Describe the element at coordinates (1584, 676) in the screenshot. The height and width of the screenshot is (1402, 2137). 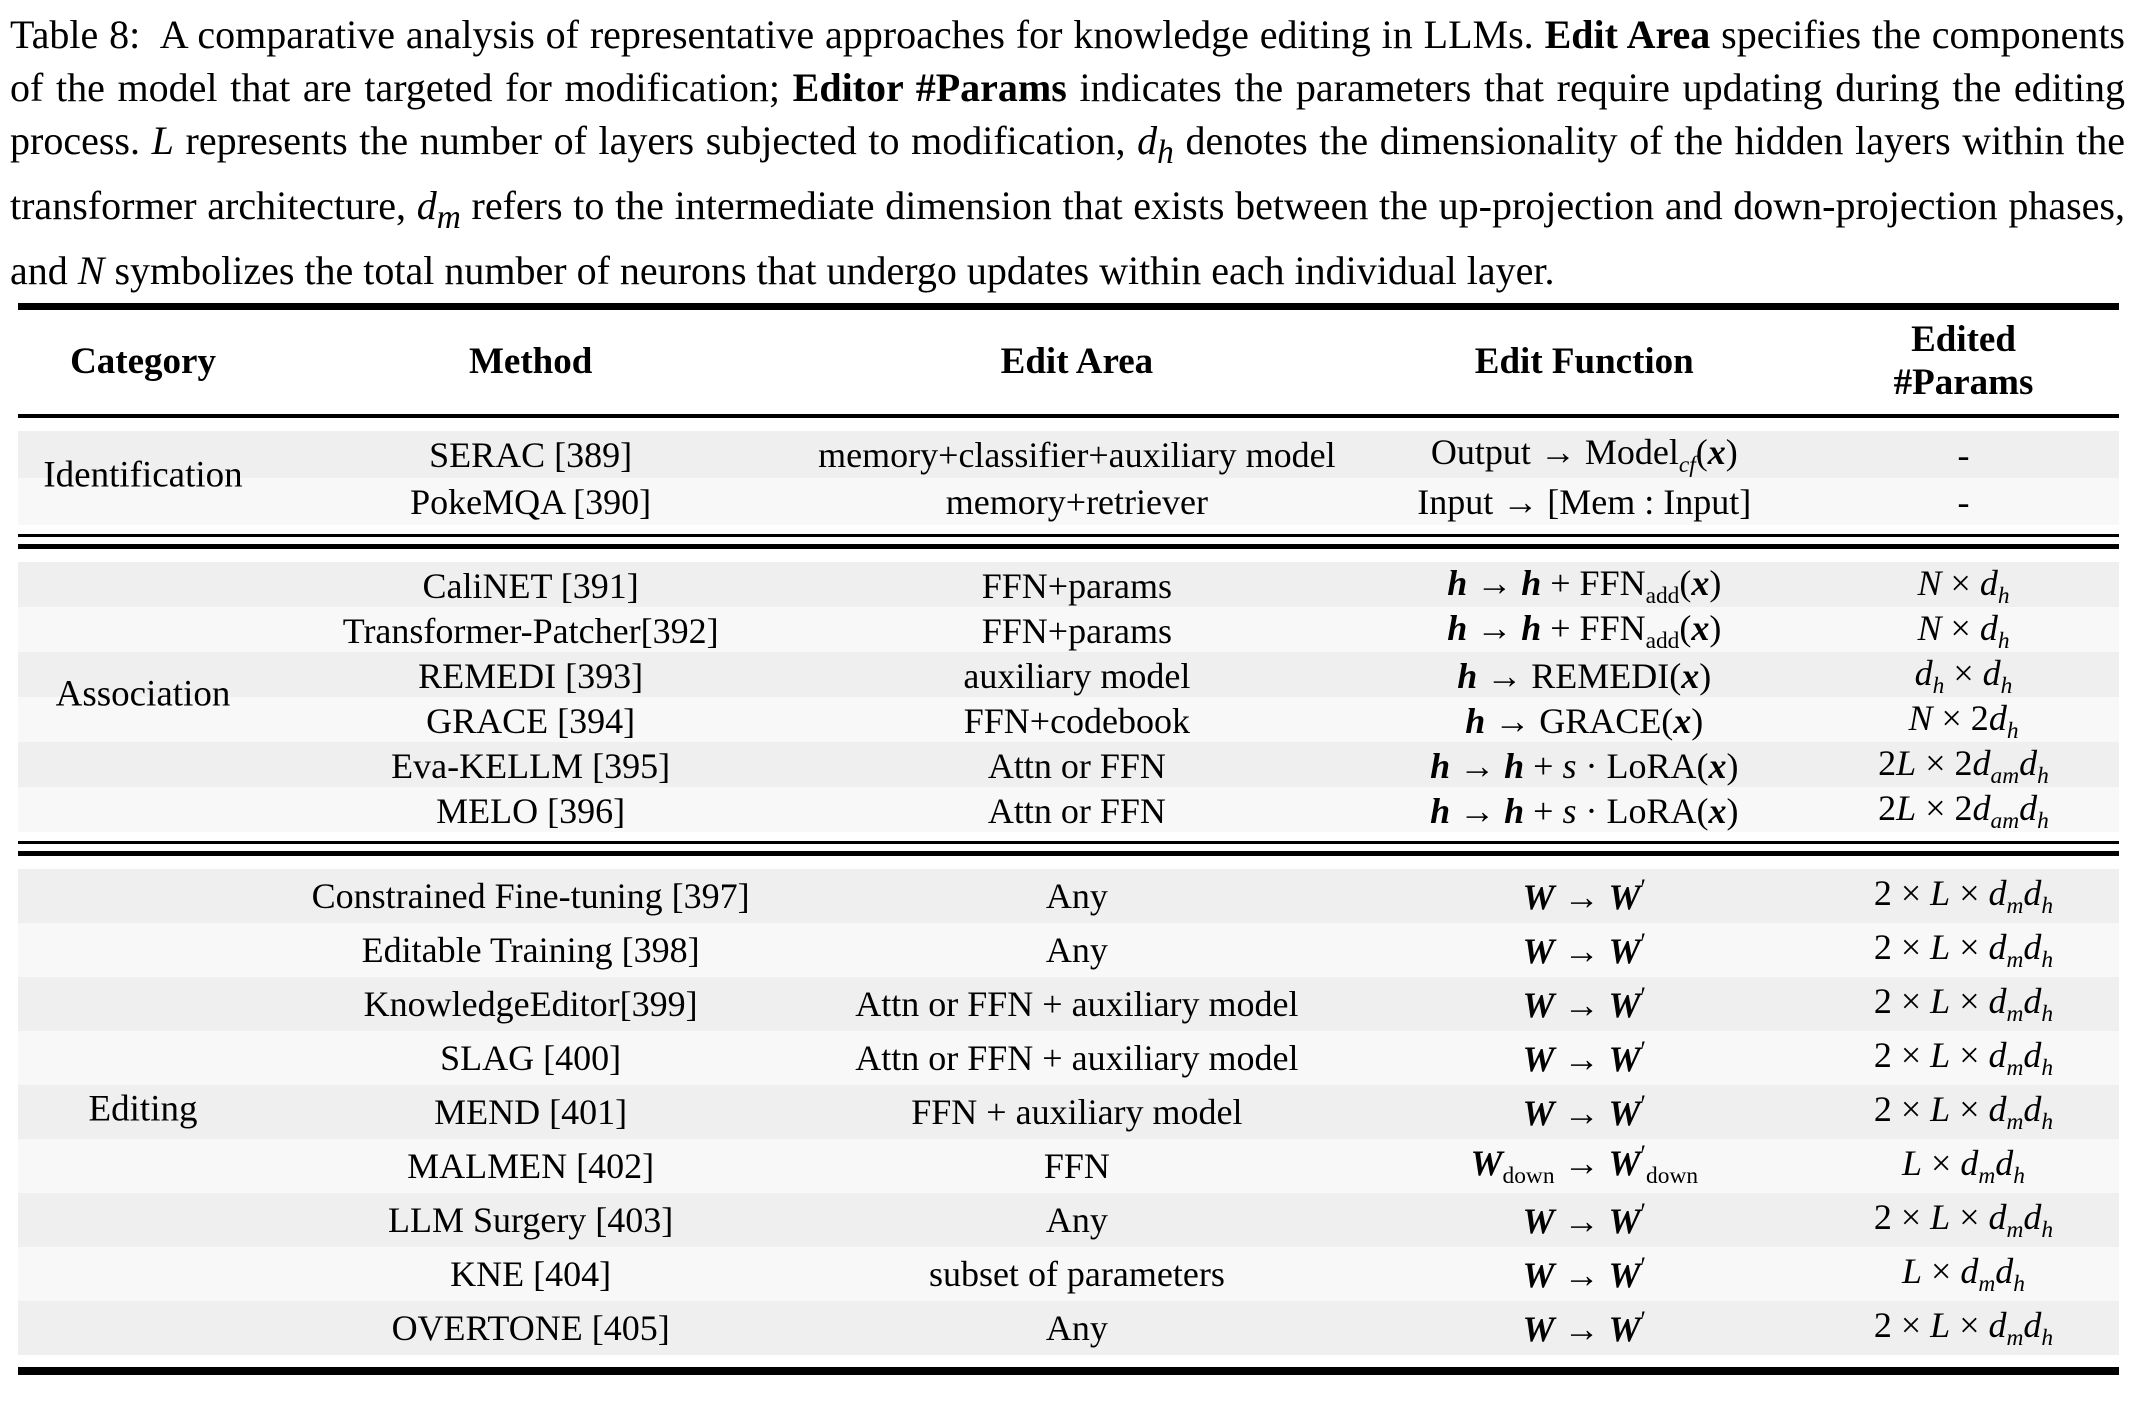
I see `edit-function-cell: h → REMEDI(x)` at that location.